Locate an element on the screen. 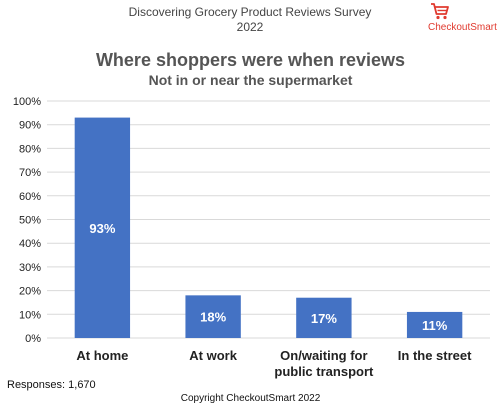 Image resolution: width=501 pixels, height=412 pixels. y-tick-label: 20% is located at coordinates (30, 292).